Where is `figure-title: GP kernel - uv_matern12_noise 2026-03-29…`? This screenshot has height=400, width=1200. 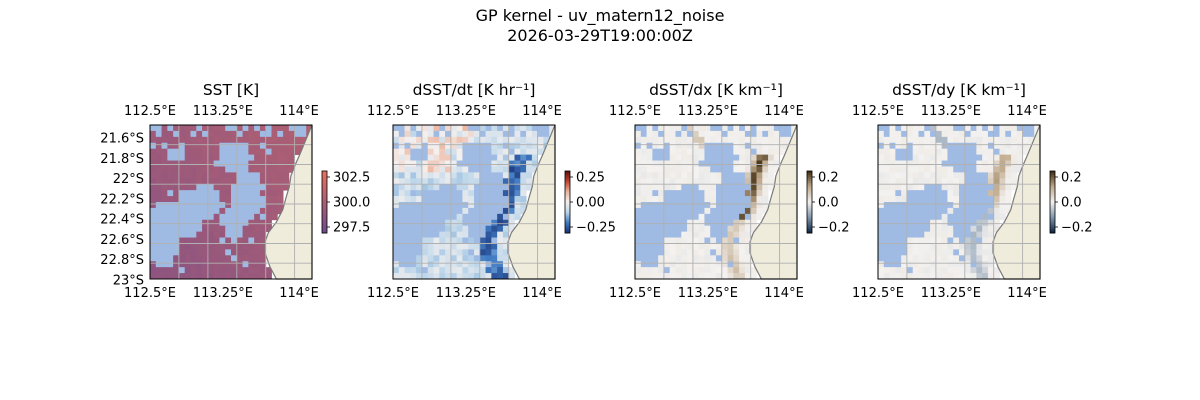
figure-title: GP kernel - uv_matern12_noise 2026-03-29… is located at coordinates (600, 26).